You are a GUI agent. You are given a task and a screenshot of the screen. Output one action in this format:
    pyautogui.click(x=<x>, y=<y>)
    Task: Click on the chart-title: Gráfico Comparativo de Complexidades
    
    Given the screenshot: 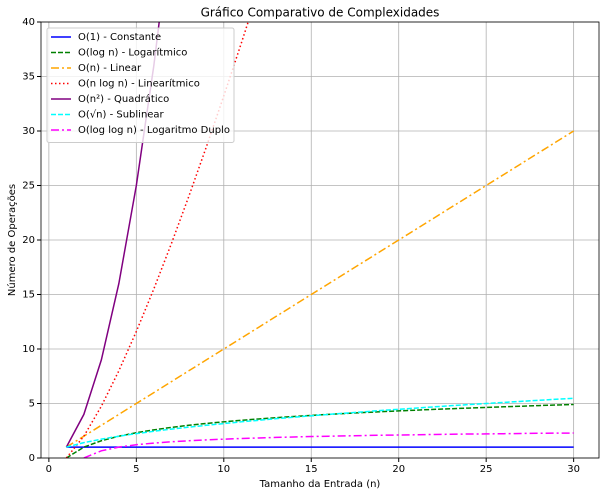 What is the action you would take?
    pyautogui.click(x=320, y=13)
    